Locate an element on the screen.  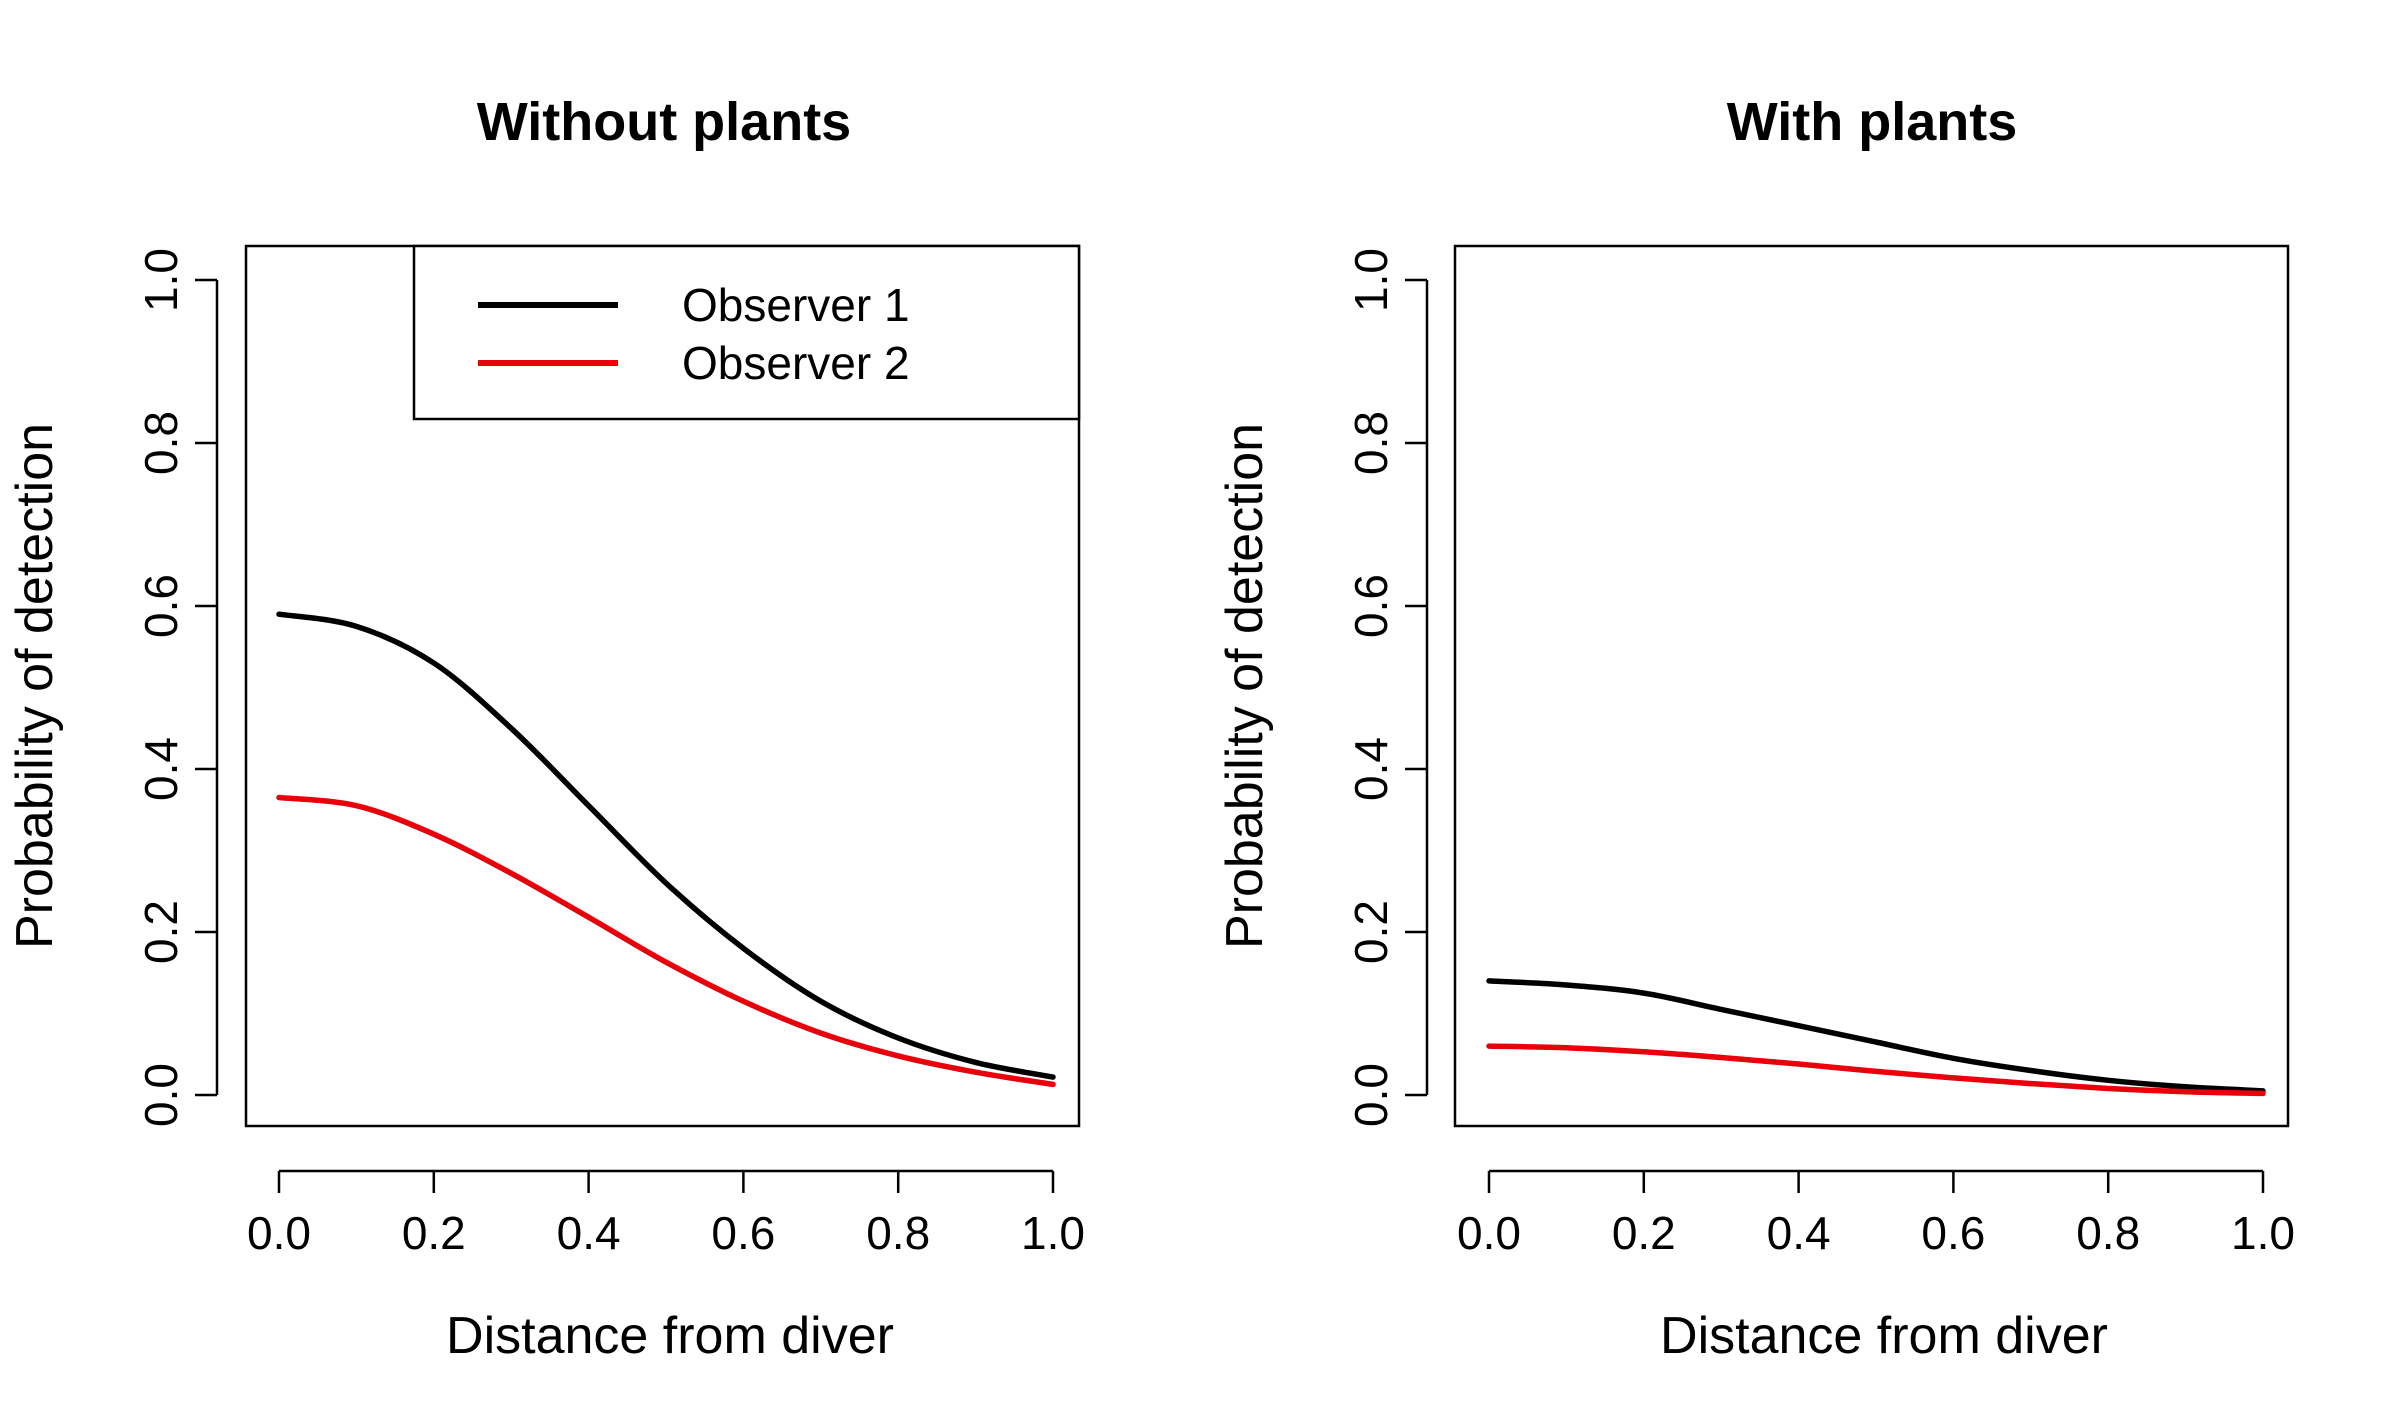
legend-label-observer-2: Observer 2 is located at coordinates (796, 363).